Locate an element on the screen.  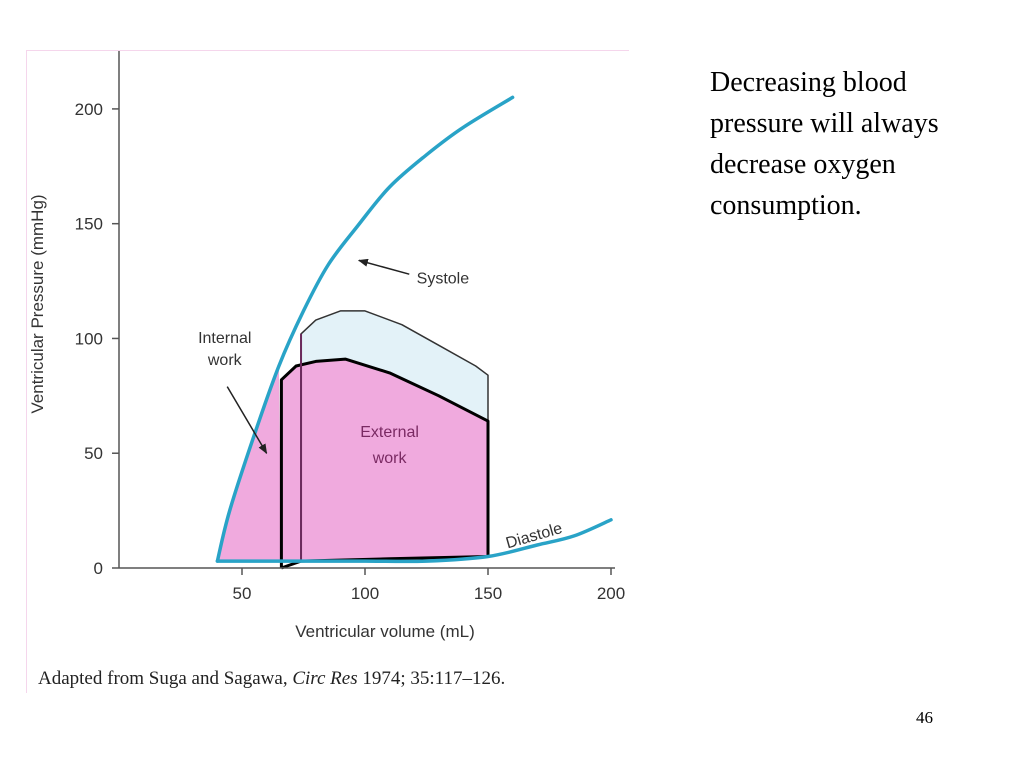
x-tick-label: 100 is located at coordinates (365, 593).